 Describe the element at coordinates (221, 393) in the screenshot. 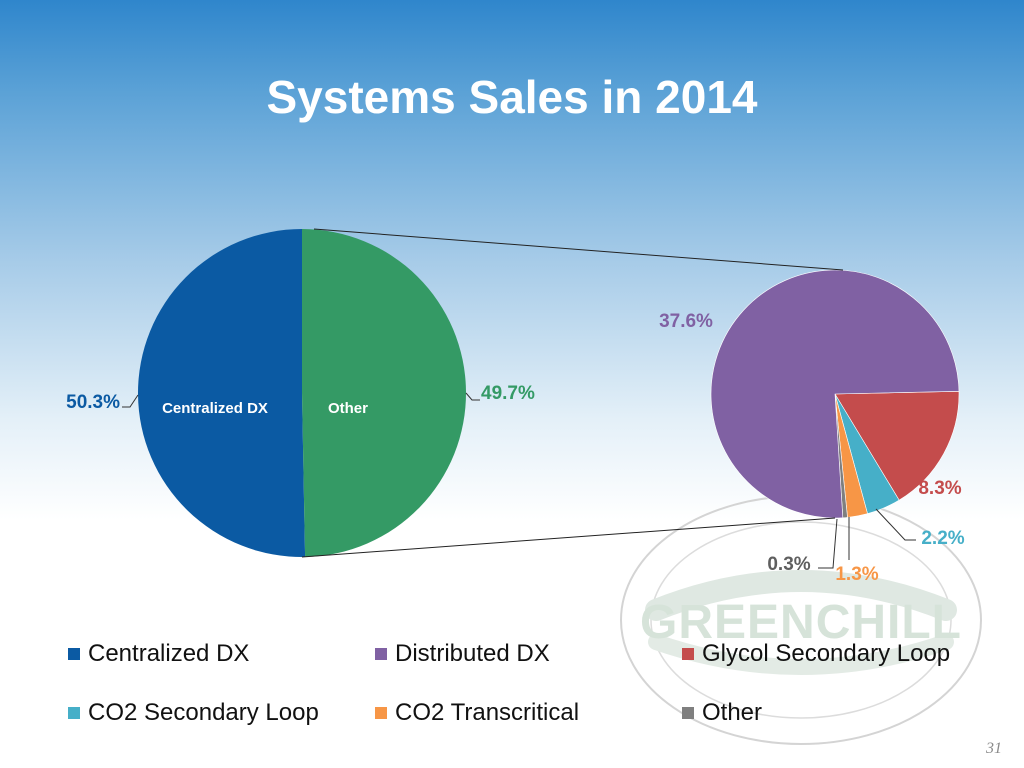

I see `pie-slice-centralized-dx` at that location.